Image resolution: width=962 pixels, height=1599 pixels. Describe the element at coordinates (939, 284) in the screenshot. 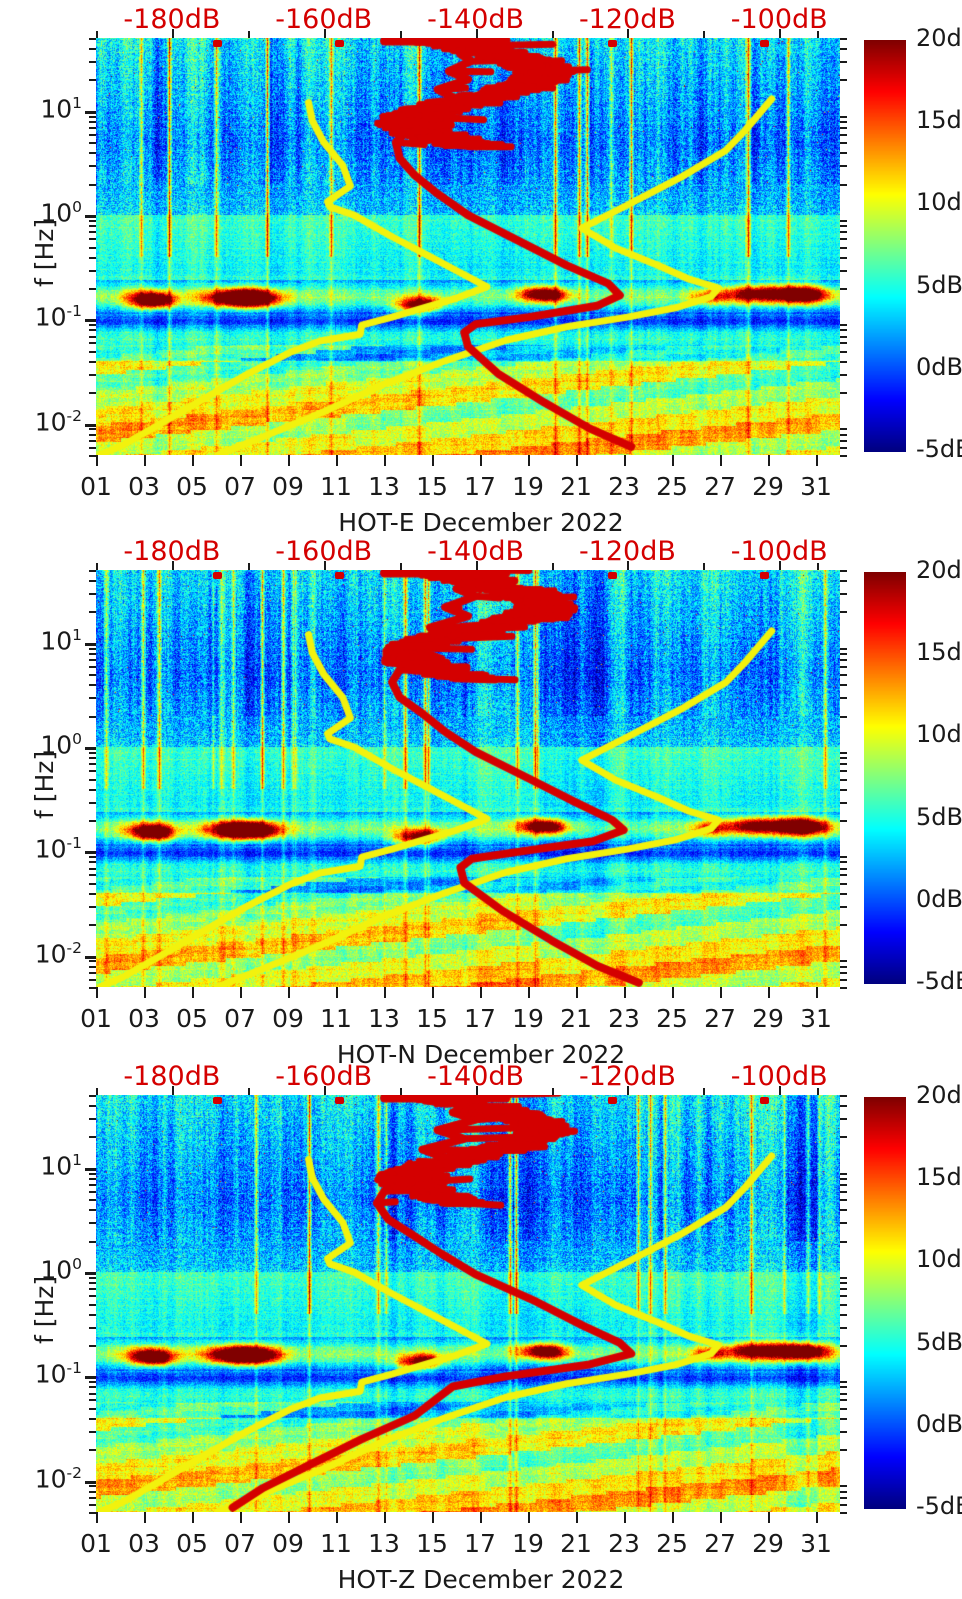

I see `colorbar-tick-label: 5dB` at that location.